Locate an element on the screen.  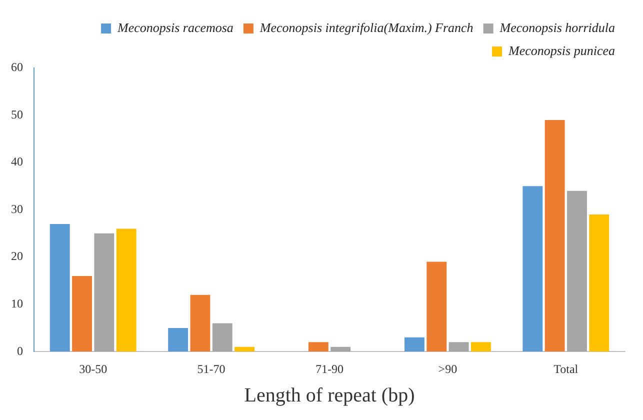
x-tick-label: 71-90 is located at coordinates (330, 369).